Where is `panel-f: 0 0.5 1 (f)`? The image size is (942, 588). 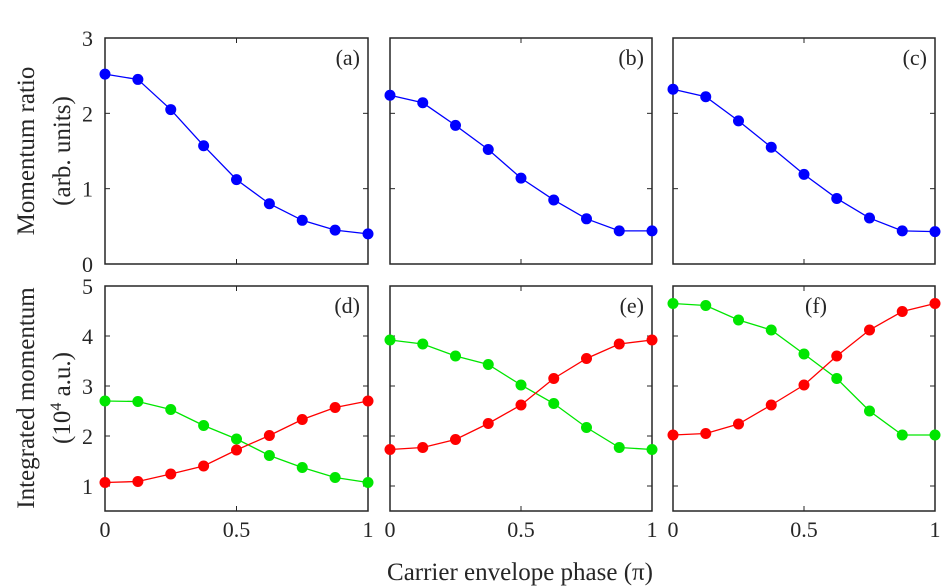 panel-f: 0 0.5 1 (f) is located at coordinates (804, 413).